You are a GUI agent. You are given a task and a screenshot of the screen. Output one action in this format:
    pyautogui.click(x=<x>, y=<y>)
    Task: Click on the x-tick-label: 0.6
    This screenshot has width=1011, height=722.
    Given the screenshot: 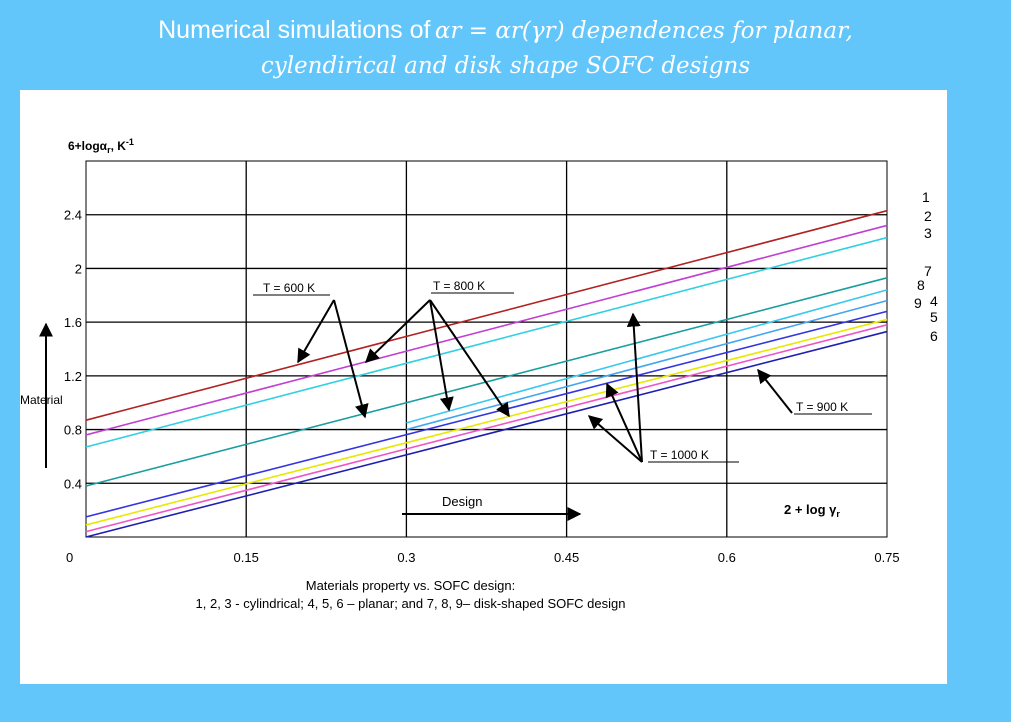 What is the action you would take?
    pyautogui.click(x=727, y=557)
    